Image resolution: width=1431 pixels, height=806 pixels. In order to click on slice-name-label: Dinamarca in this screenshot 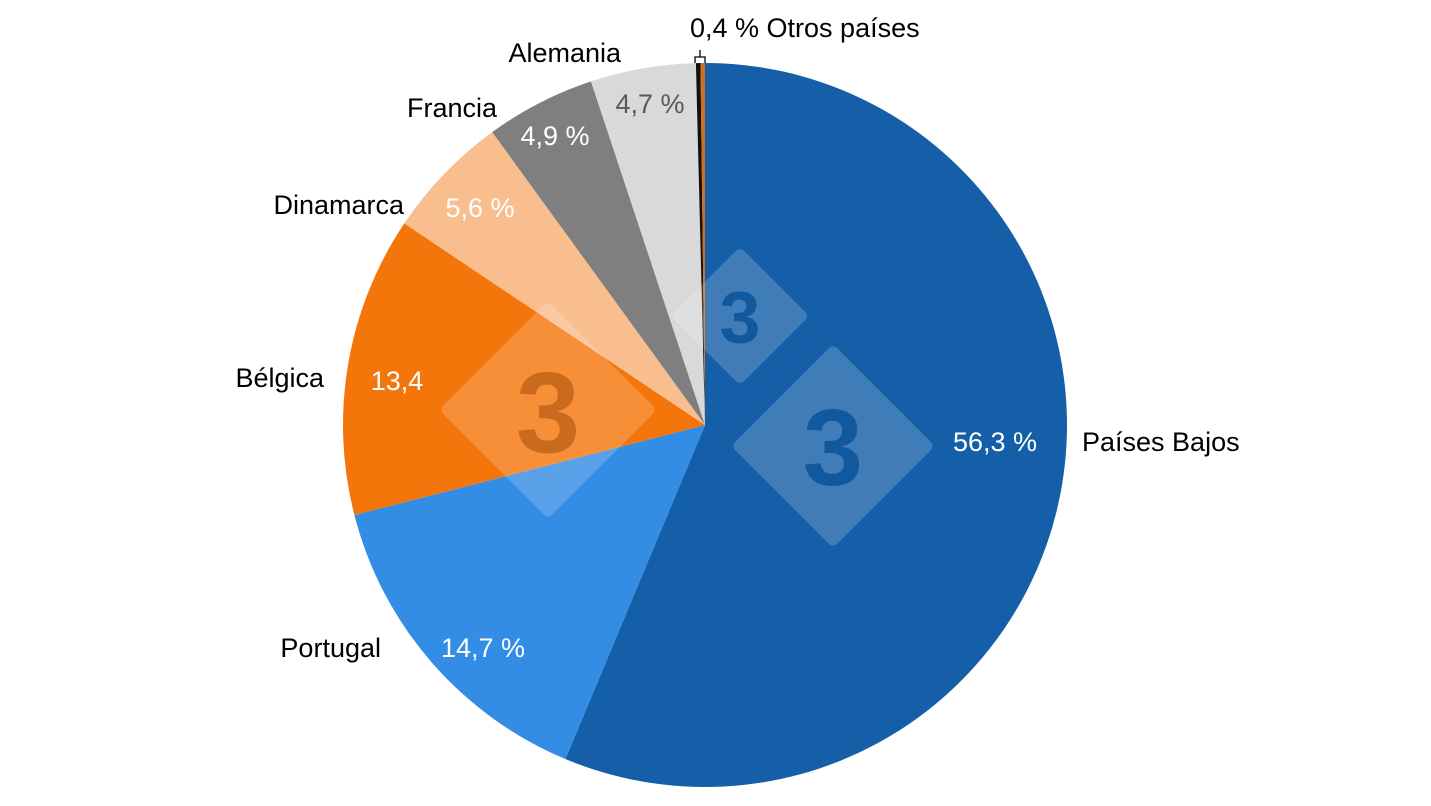, I will do `click(339, 205)`.